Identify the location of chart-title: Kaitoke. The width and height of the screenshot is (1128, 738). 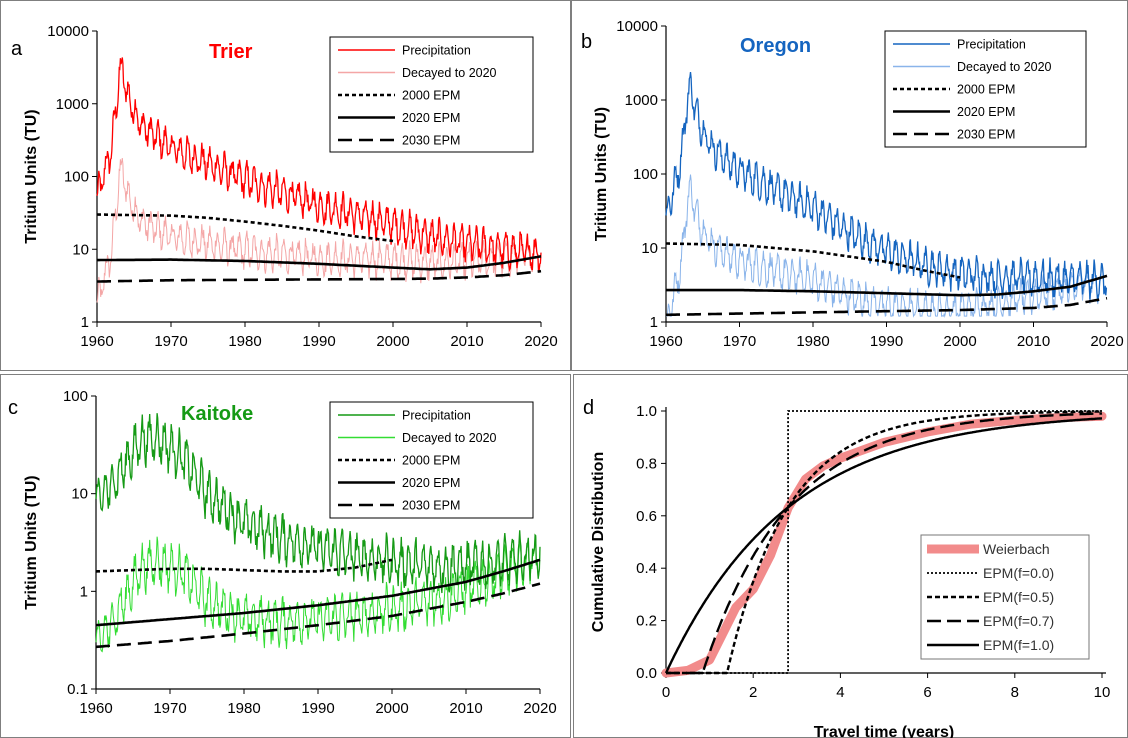
(217, 414).